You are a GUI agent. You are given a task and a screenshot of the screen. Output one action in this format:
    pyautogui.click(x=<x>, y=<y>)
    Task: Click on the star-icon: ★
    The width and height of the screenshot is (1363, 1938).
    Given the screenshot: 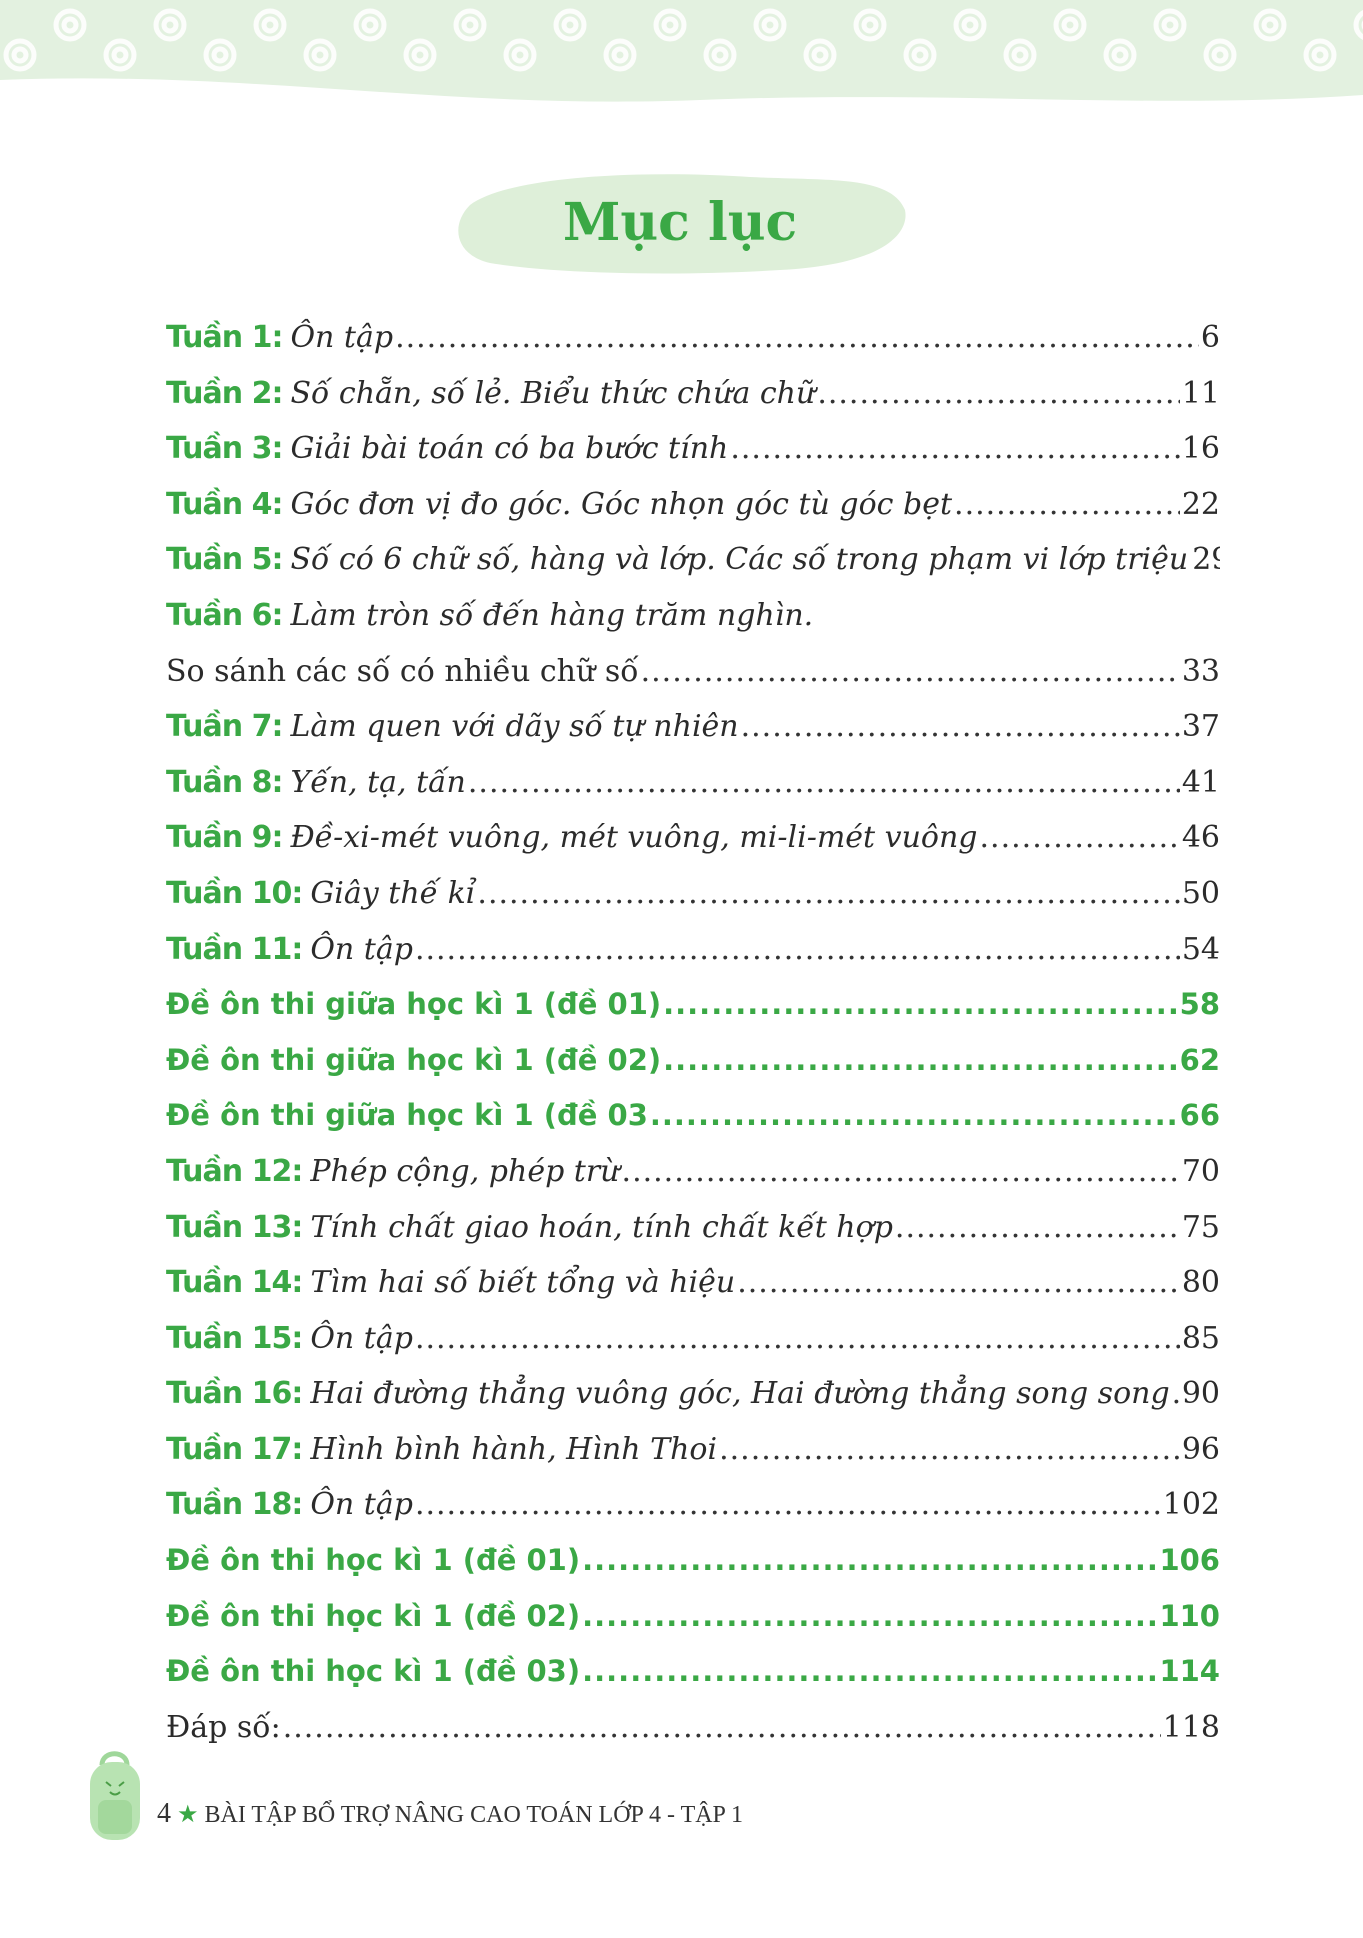 What is the action you would take?
    pyautogui.click(x=188, y=1815)
    